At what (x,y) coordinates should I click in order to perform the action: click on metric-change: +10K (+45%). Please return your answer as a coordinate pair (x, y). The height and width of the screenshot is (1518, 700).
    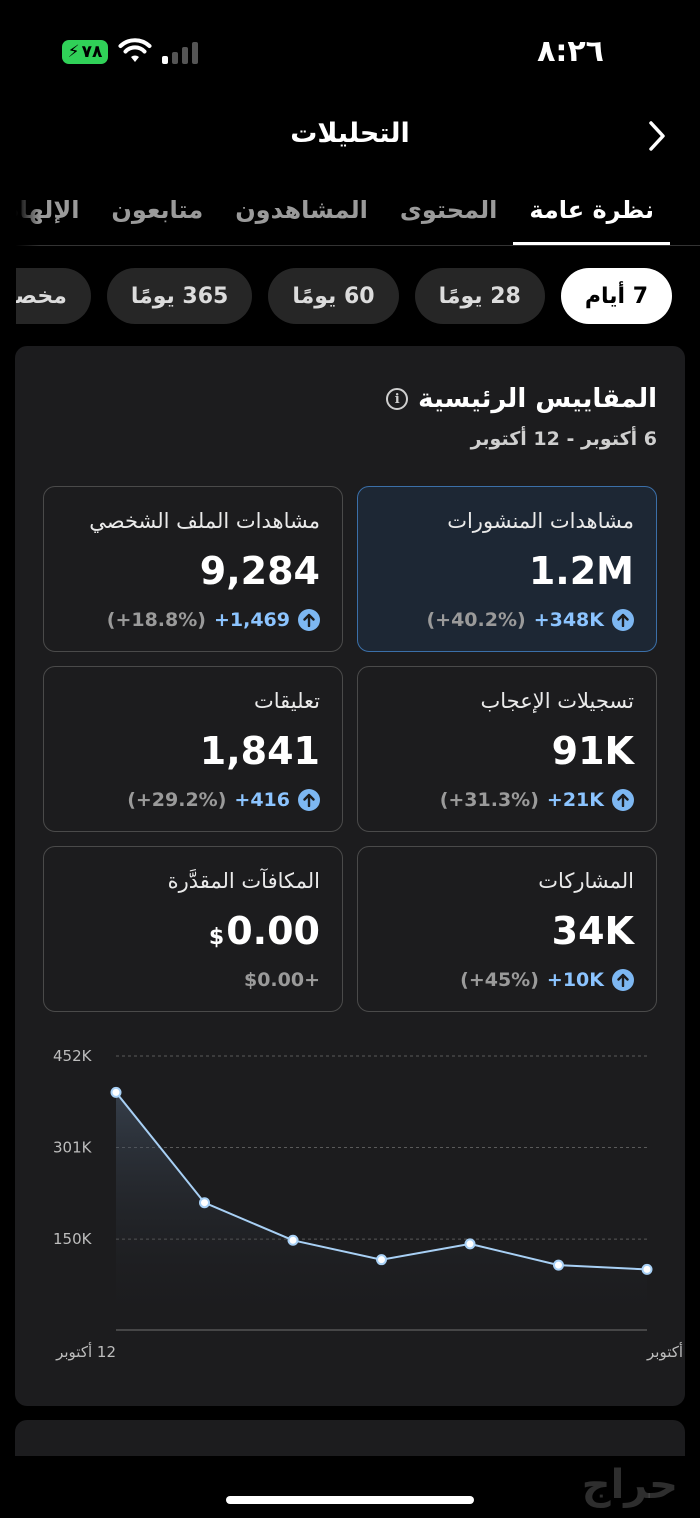
    Looking at the image, I should click on (496, 980).